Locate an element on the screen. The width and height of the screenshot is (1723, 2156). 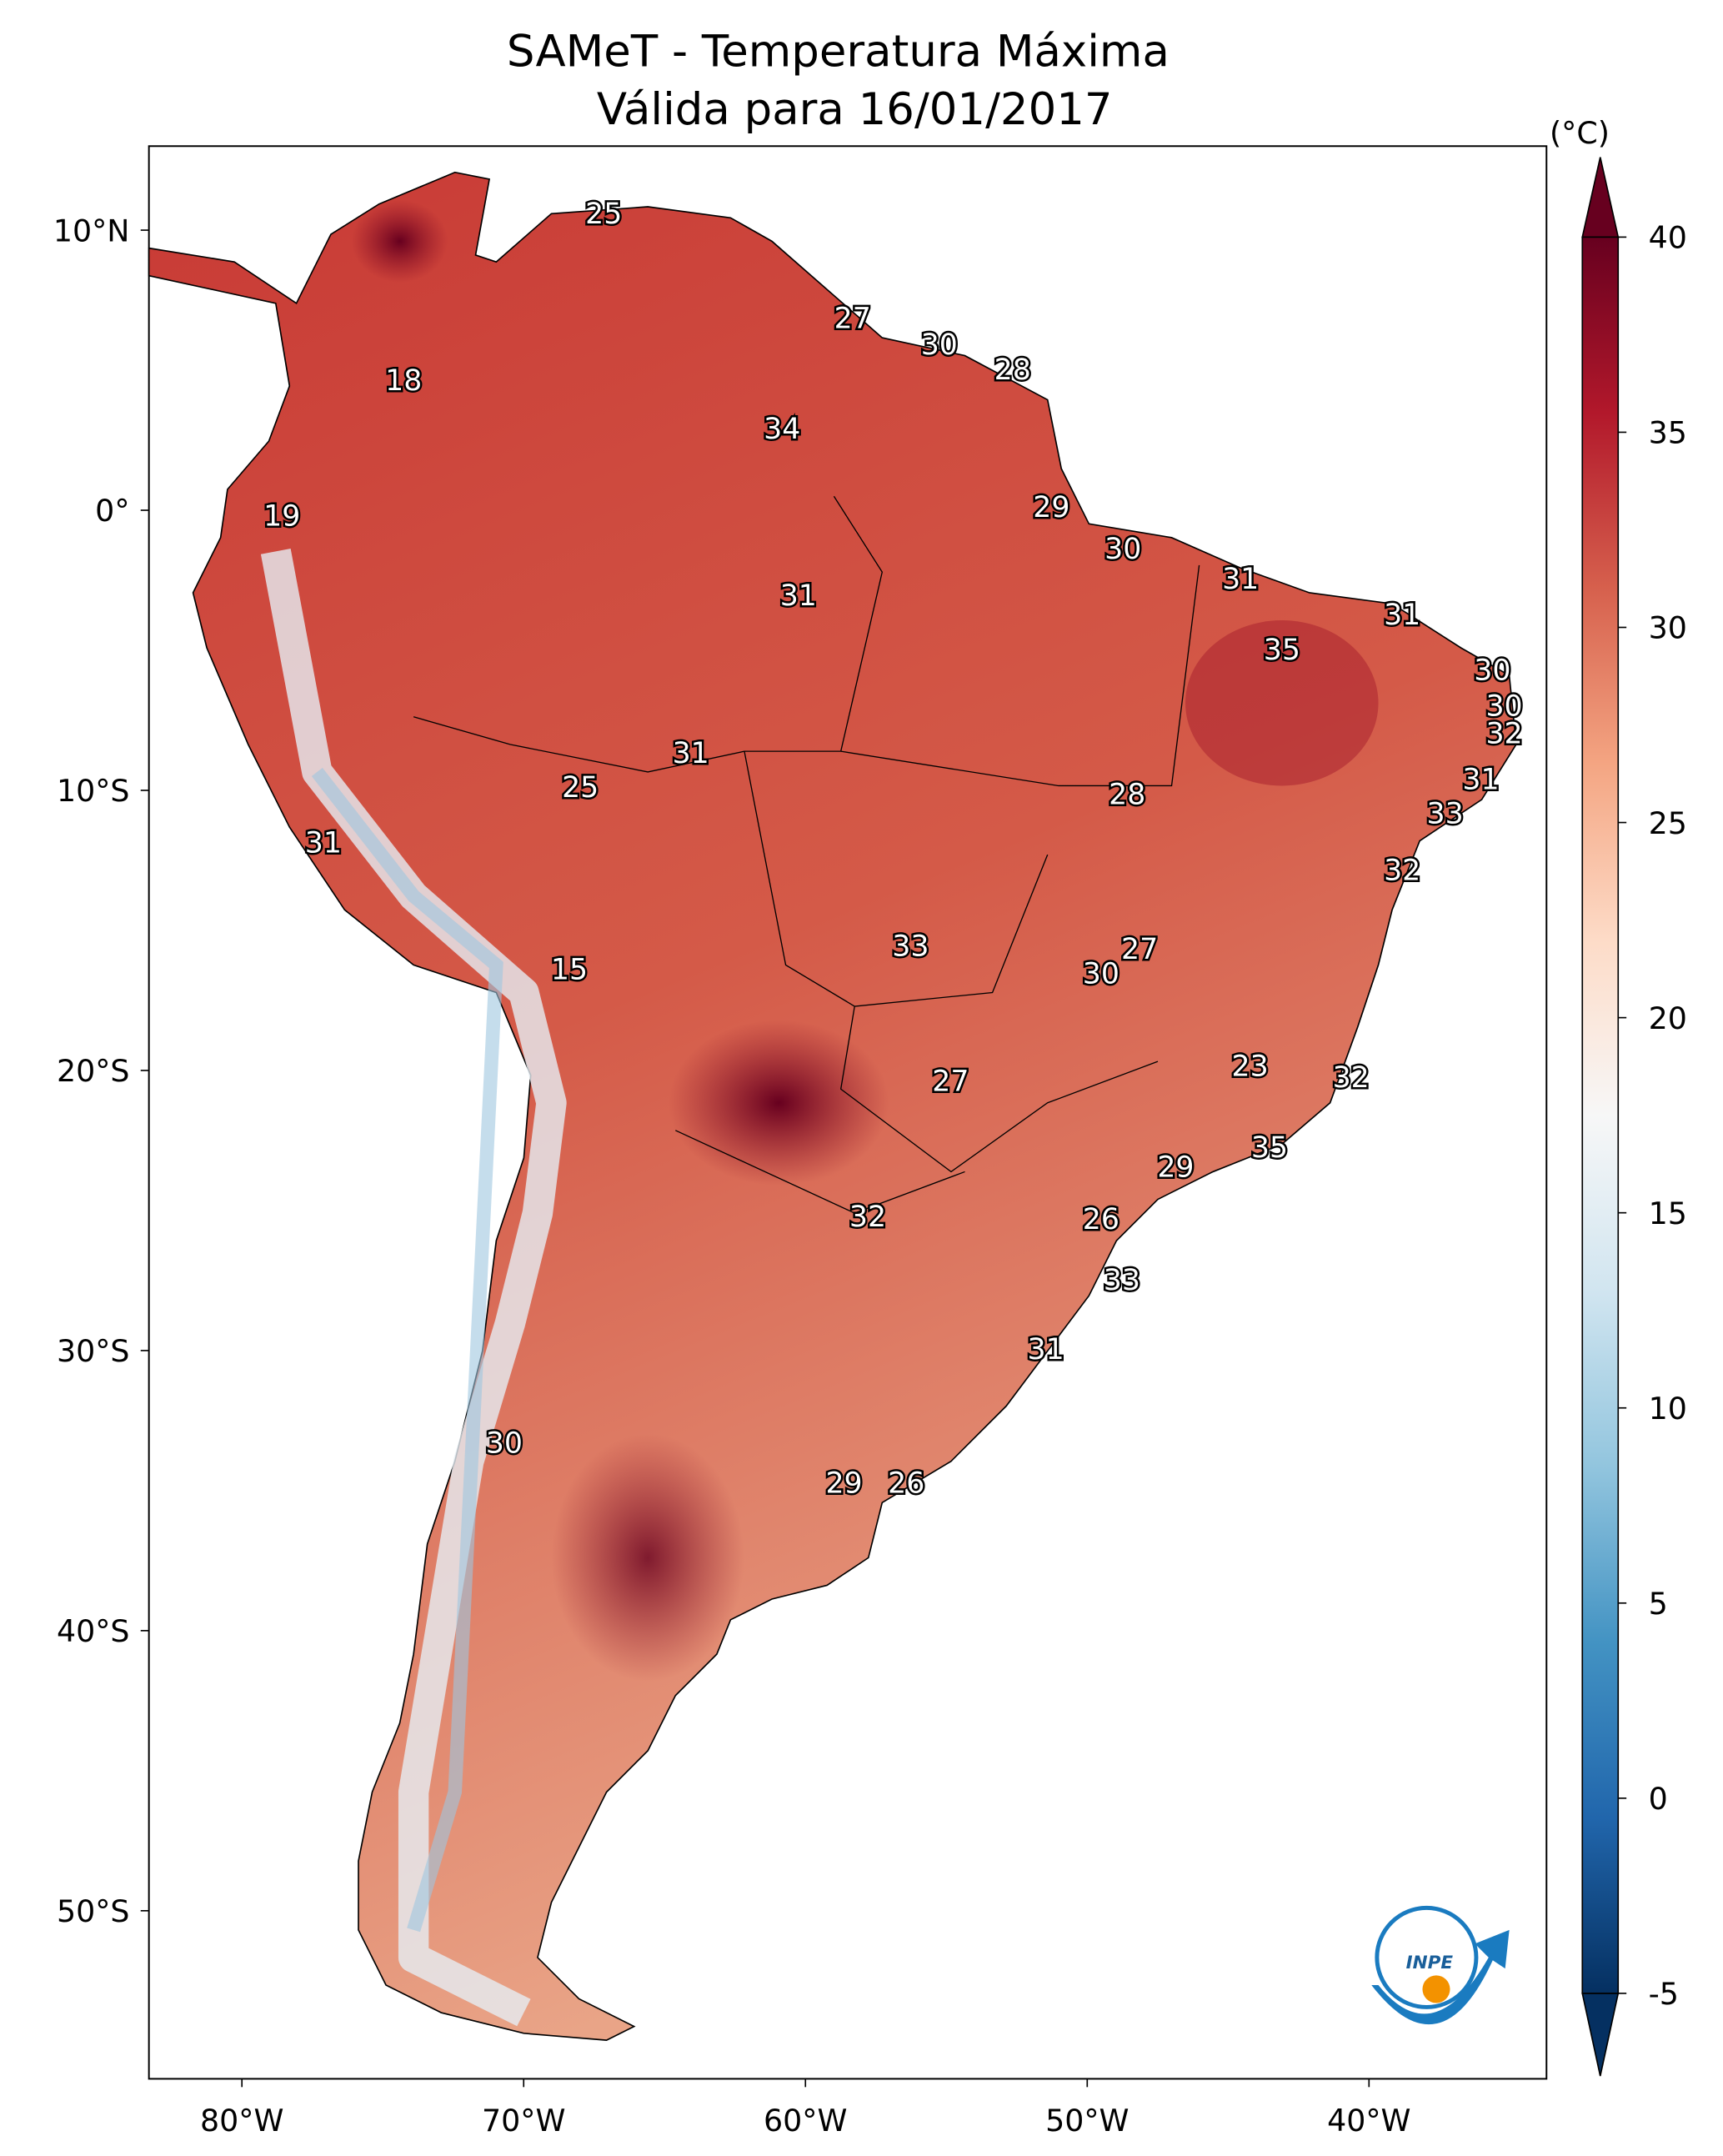
colorbar-extend-bottom is located at coordinates (1600, 2035).